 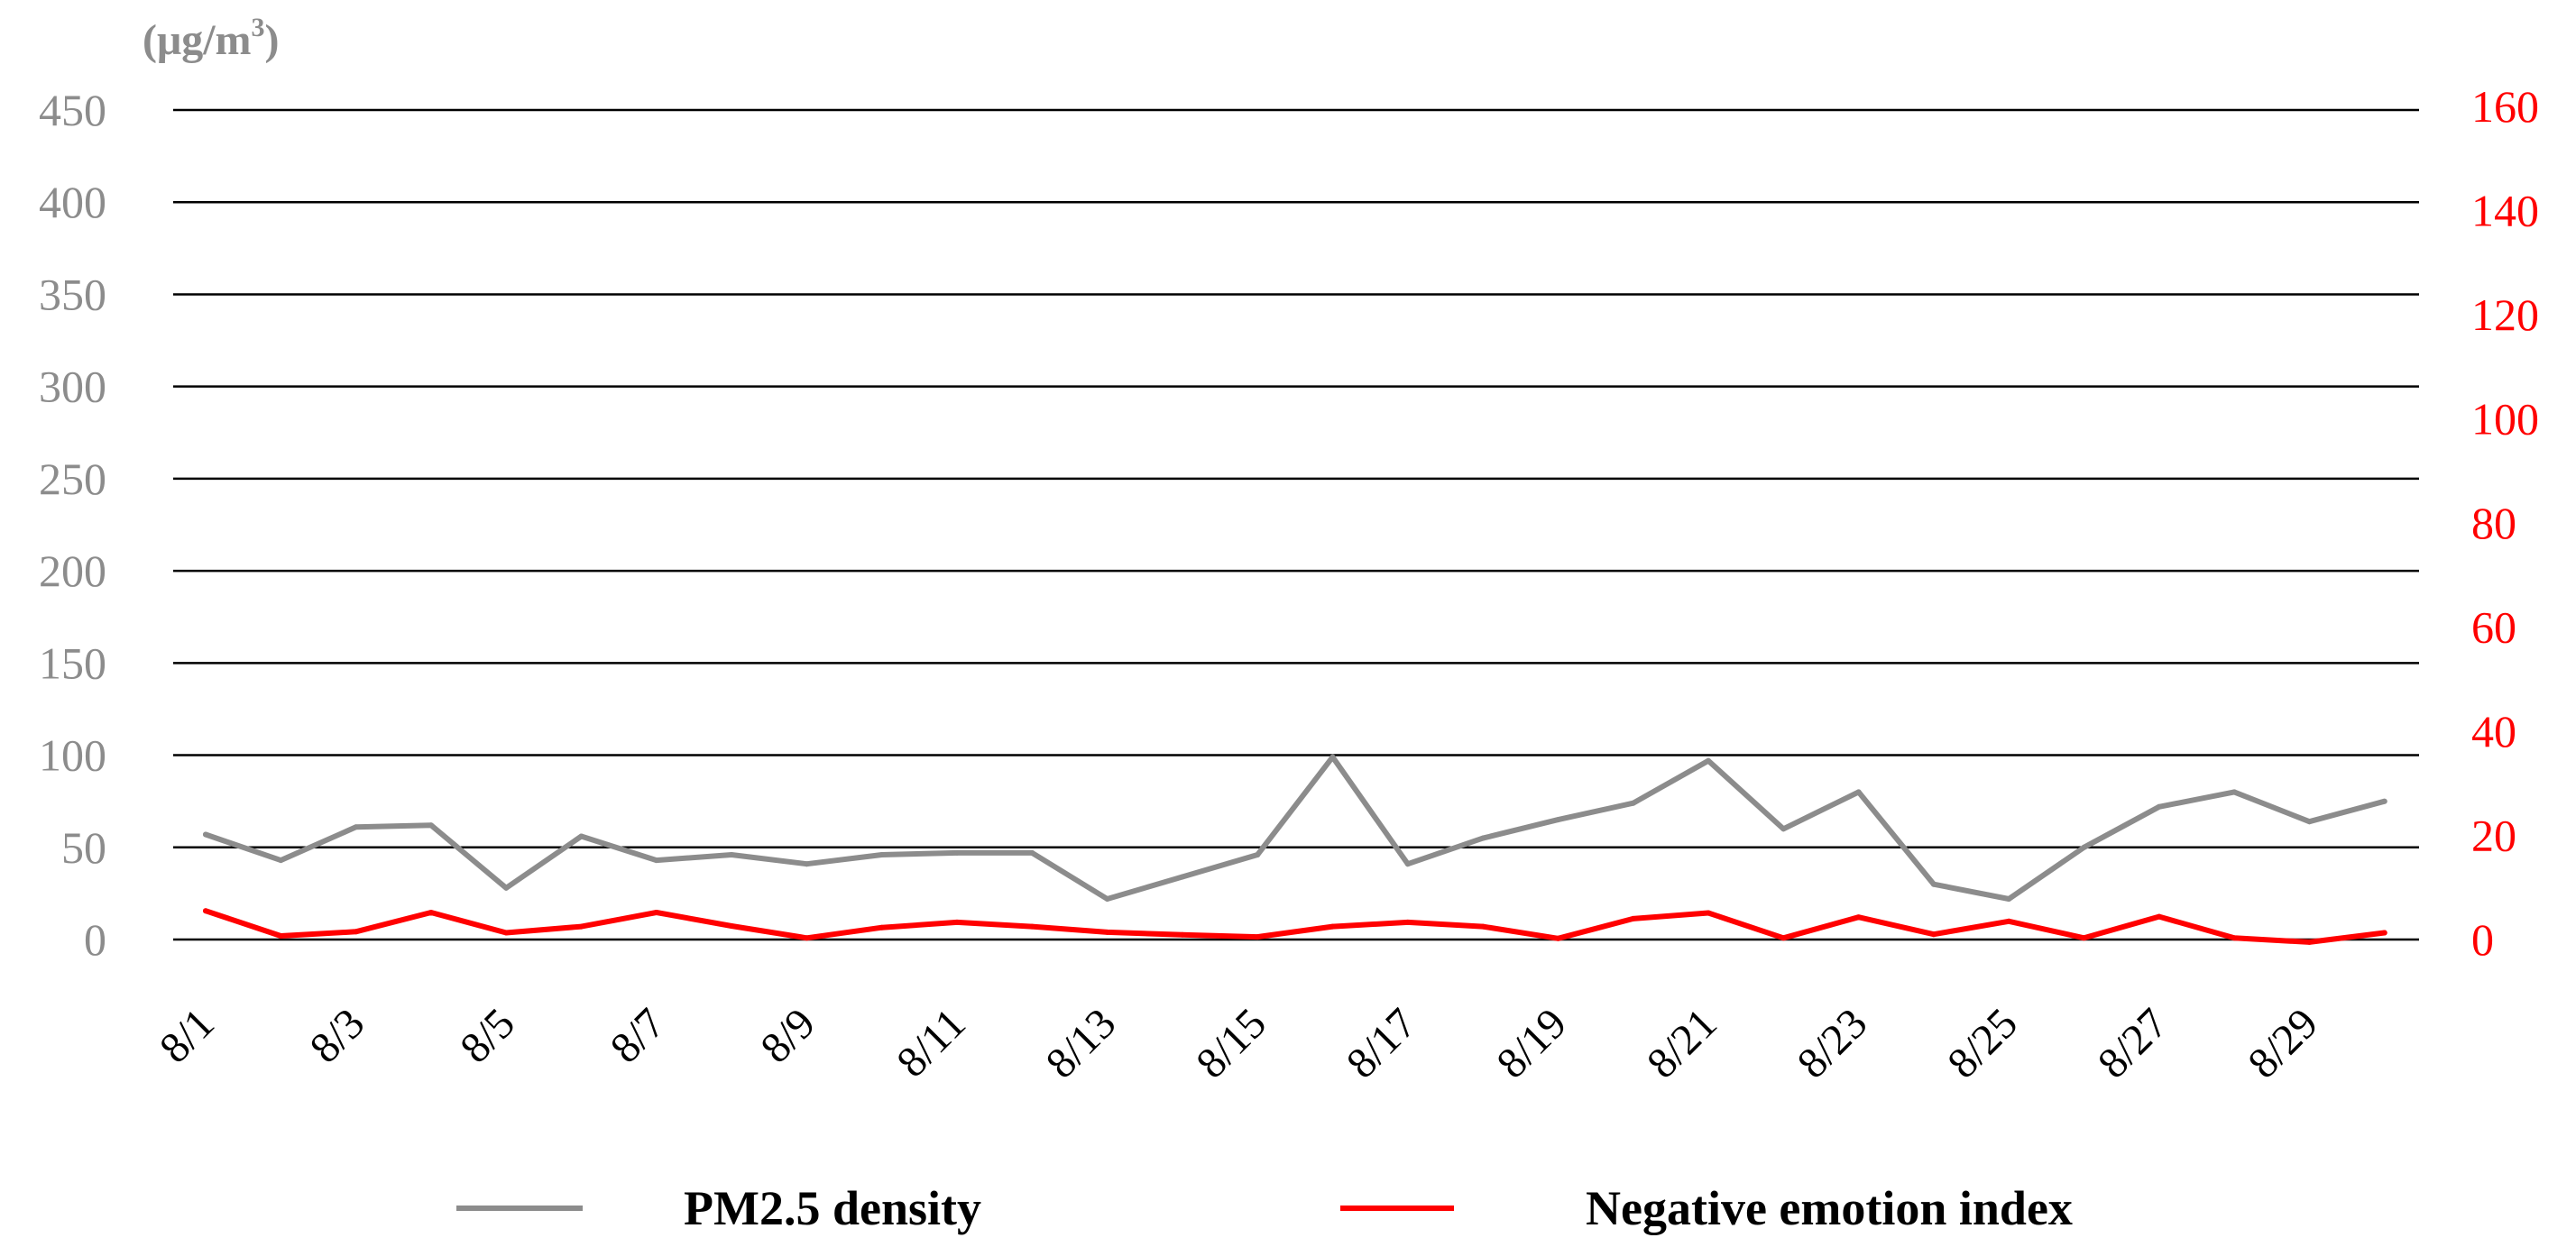 What do you see at coordinates (73, 662) in the screenshot?
I see `left-tick-label: 150` at bounding box center [73, 662].